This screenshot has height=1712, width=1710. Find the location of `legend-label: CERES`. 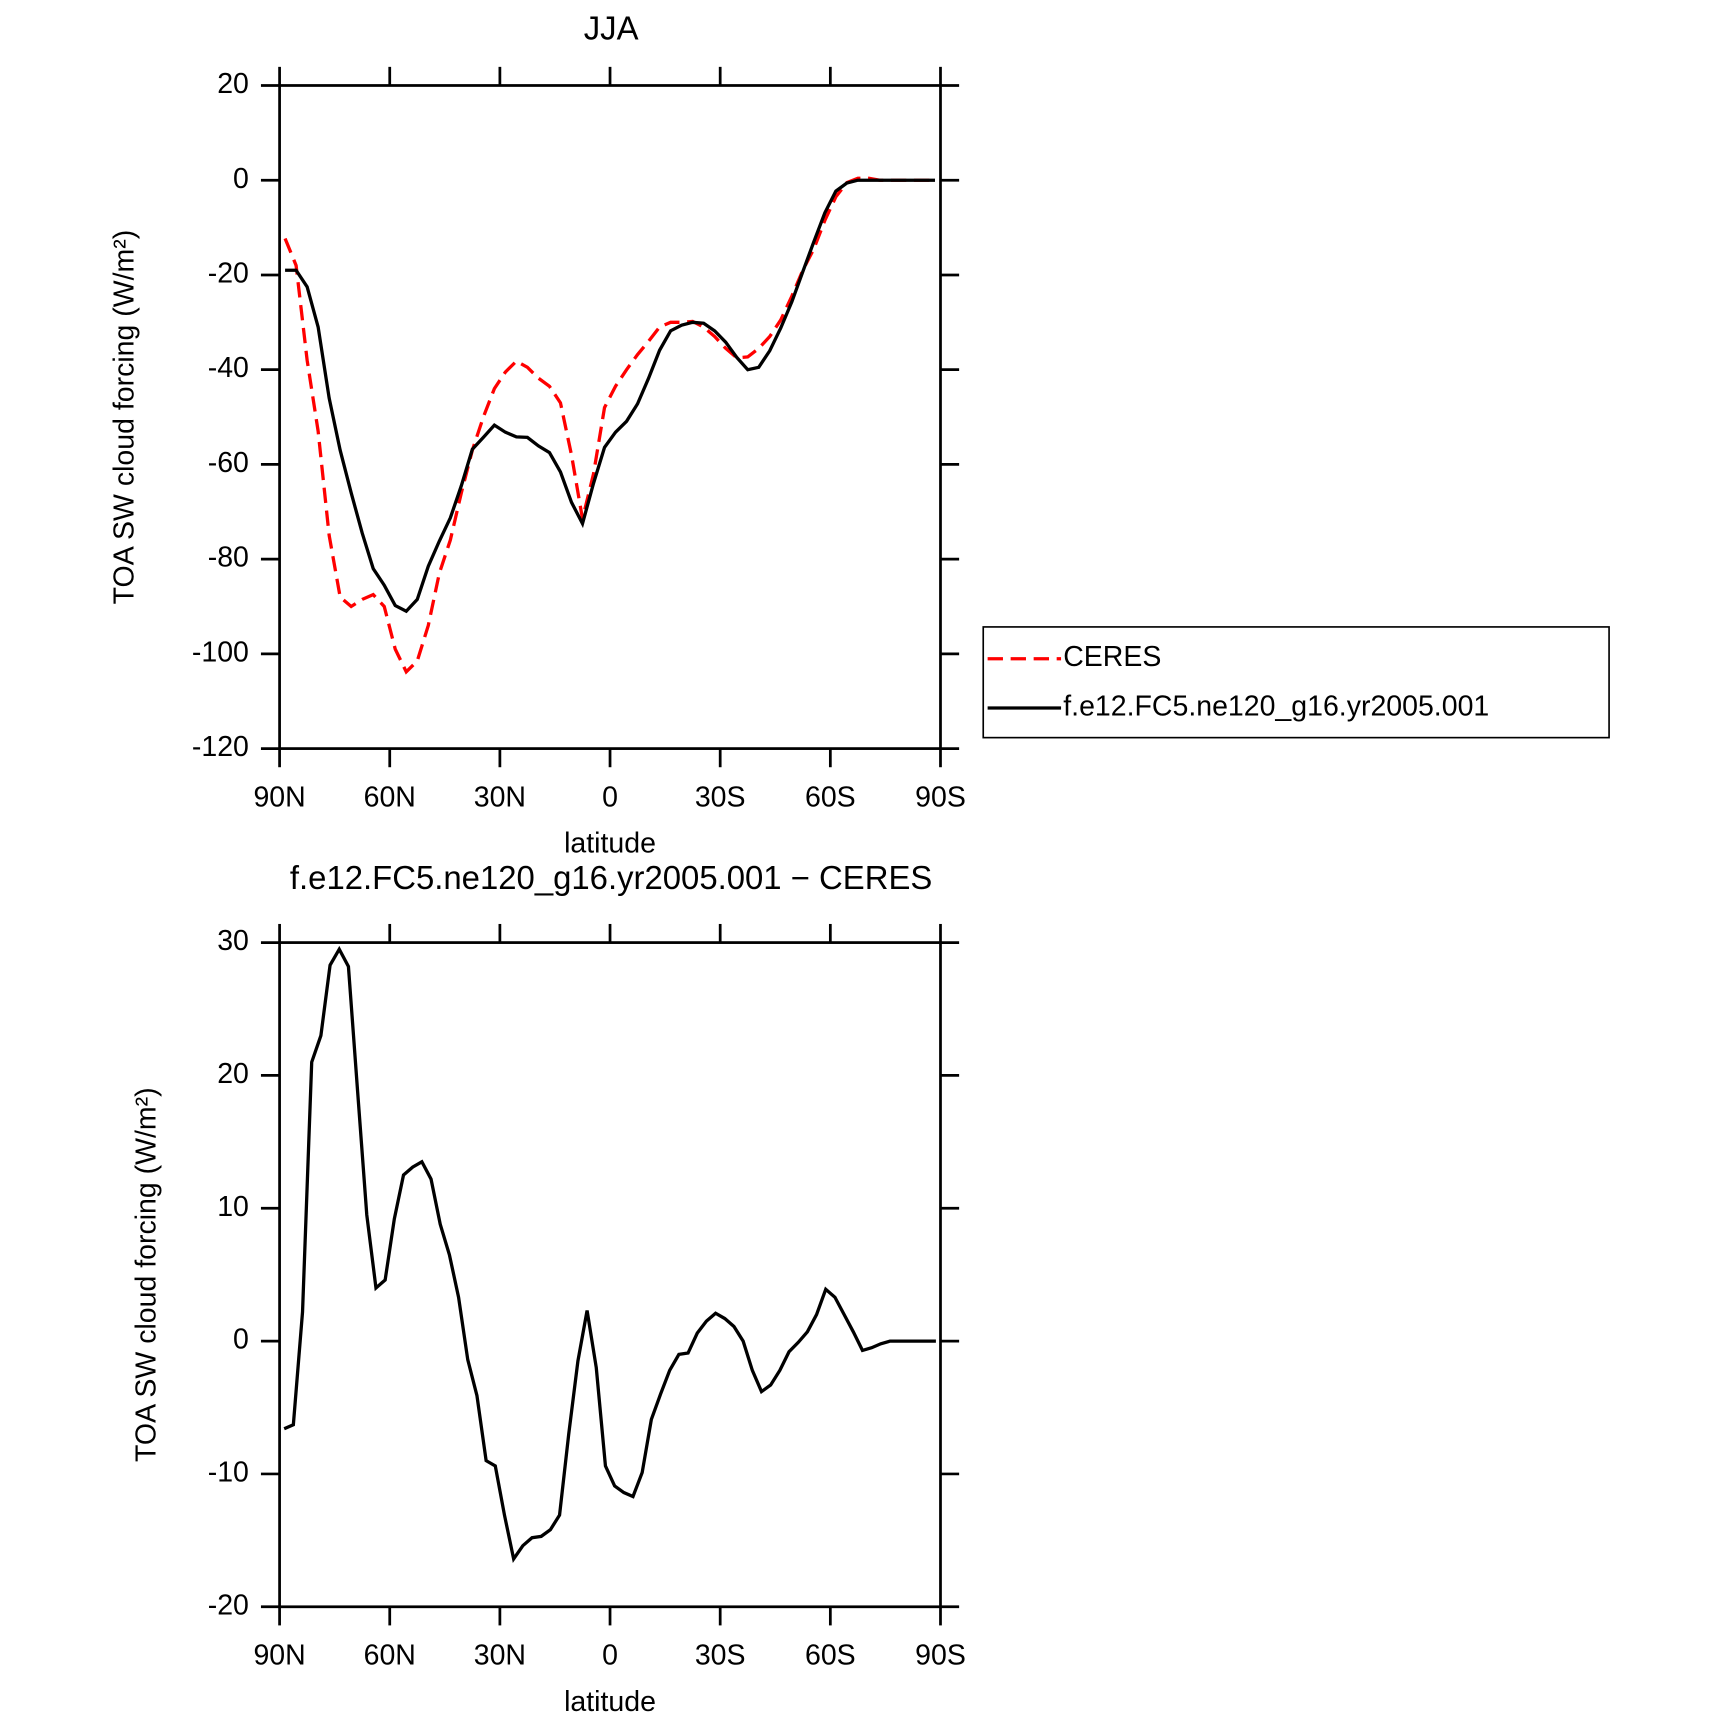

legend-label: CERES is located at coordinates (1112, 657).